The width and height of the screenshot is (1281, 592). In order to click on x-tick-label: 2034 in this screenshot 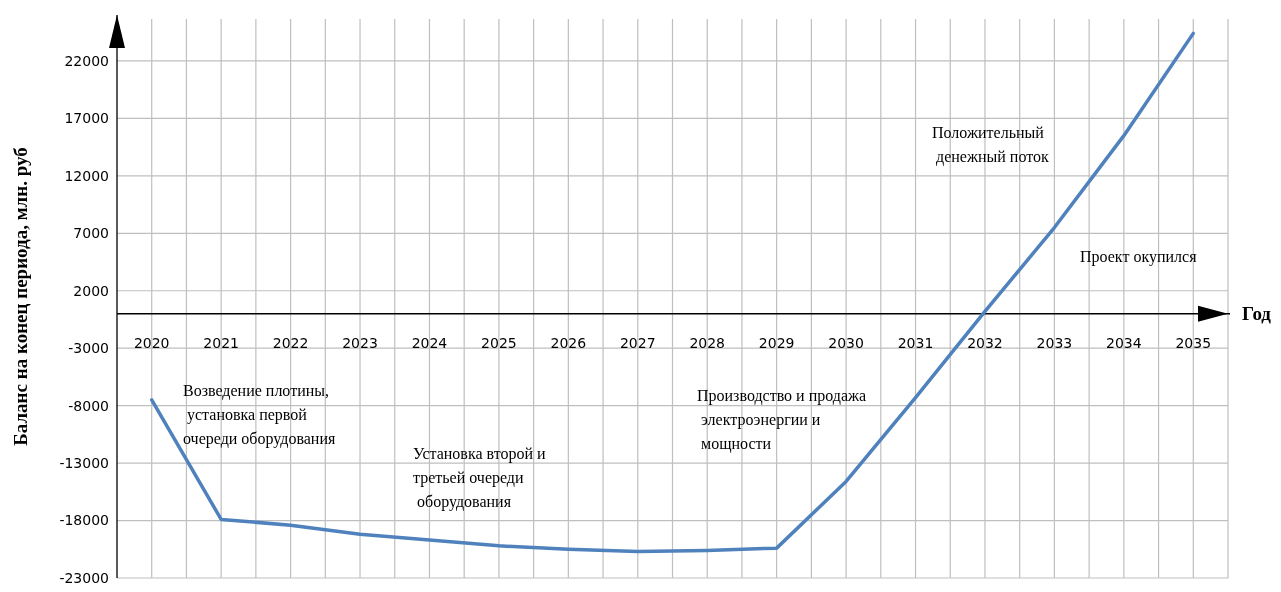, I will do `click(1124, 342)`.